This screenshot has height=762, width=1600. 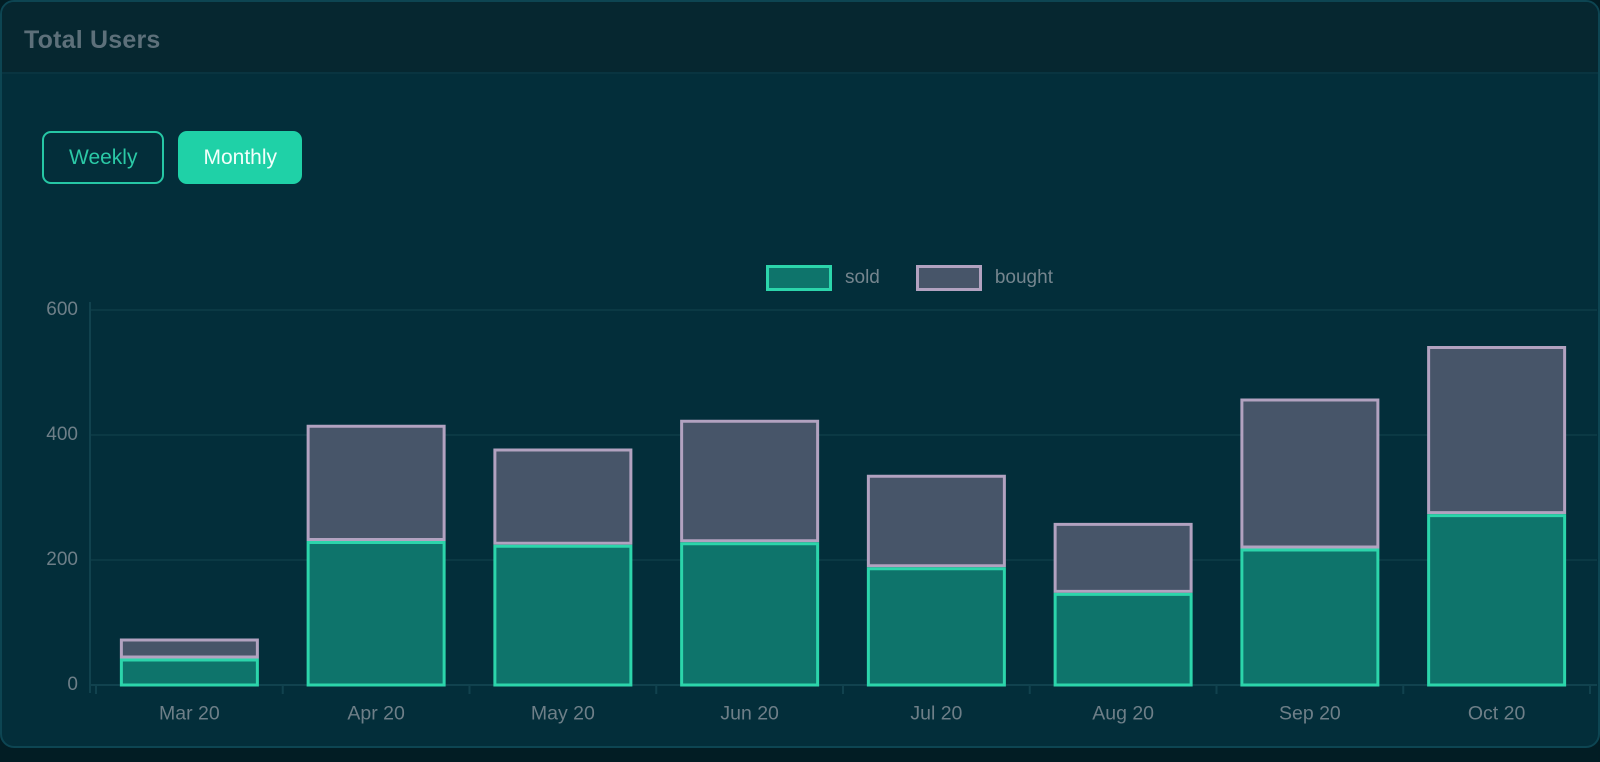 What do you see at coordinates (62, 309) in the screenshot?
I see `y-tick-label: 600` at bounding box center [62, 309].